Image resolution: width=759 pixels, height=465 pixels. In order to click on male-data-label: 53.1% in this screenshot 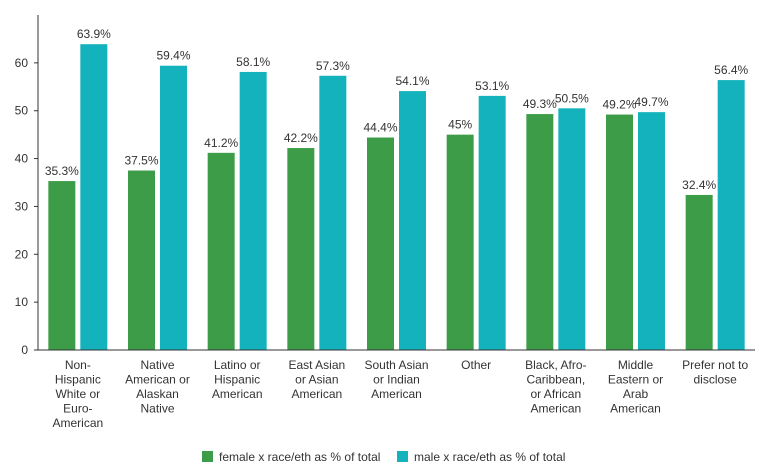, I will do `click(492, 86)`.